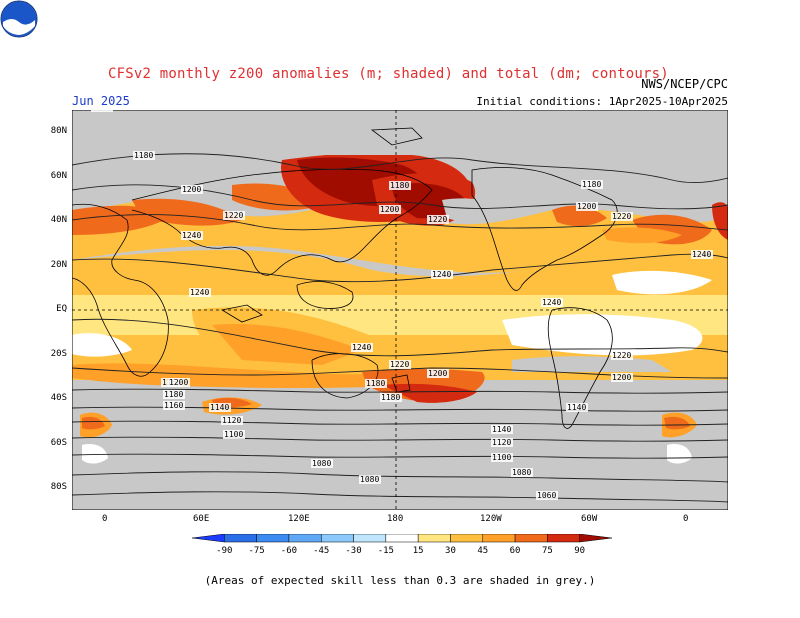 Image resolution: width=800 pixels, height=618 pixels. I want to click on colorbar-tick: 15, so click(418, 551).